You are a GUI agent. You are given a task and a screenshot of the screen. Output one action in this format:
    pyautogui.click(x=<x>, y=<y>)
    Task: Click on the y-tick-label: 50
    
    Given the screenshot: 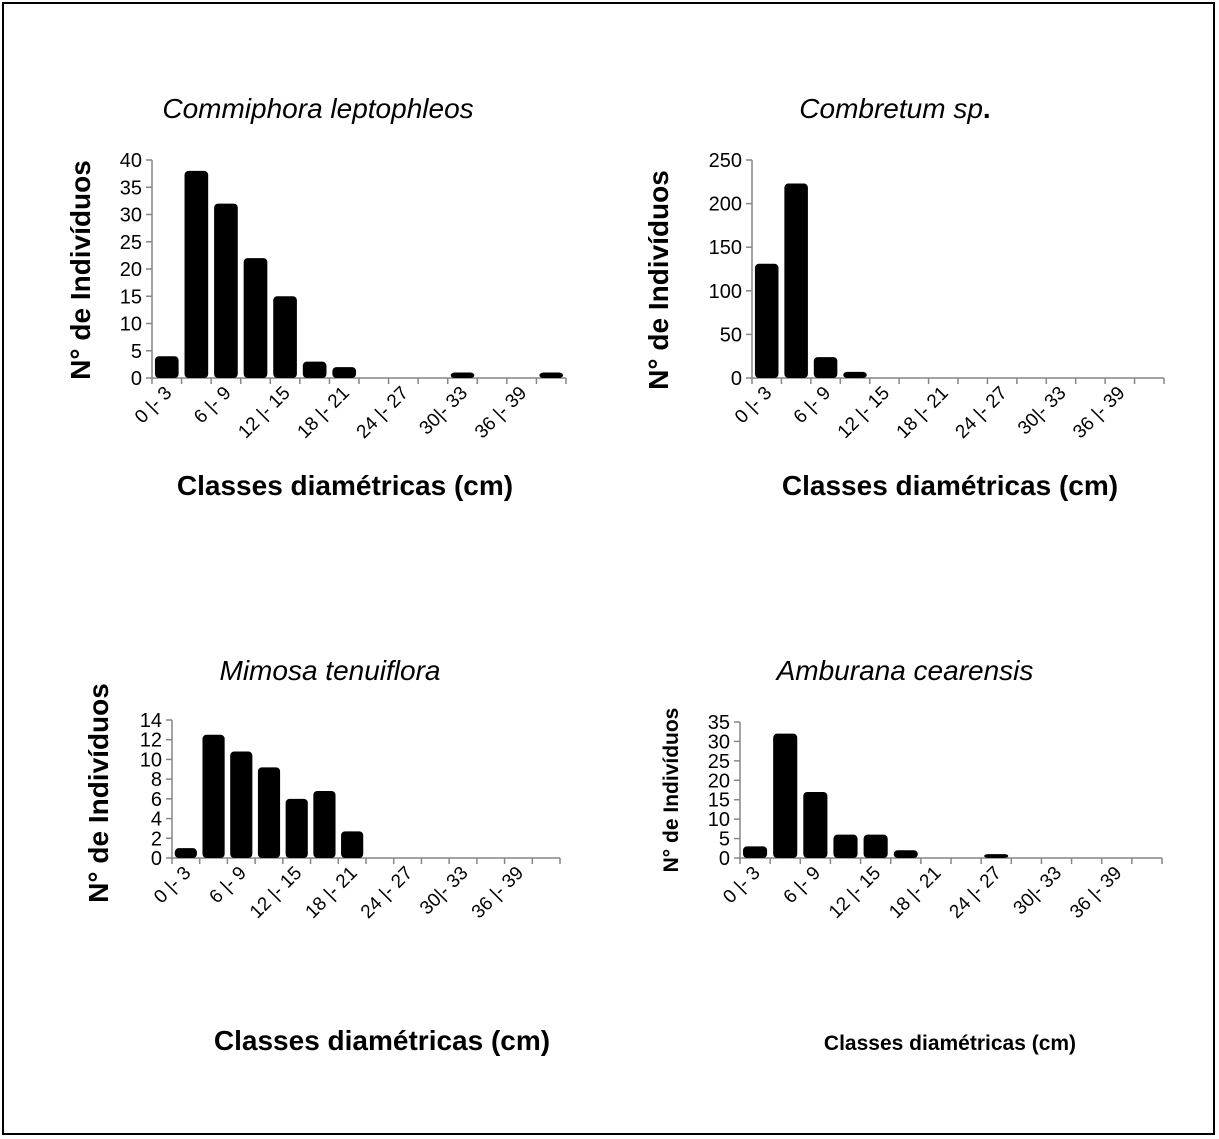 What is the action you would take?
    pyautogui.click(x=731, y=335)
    